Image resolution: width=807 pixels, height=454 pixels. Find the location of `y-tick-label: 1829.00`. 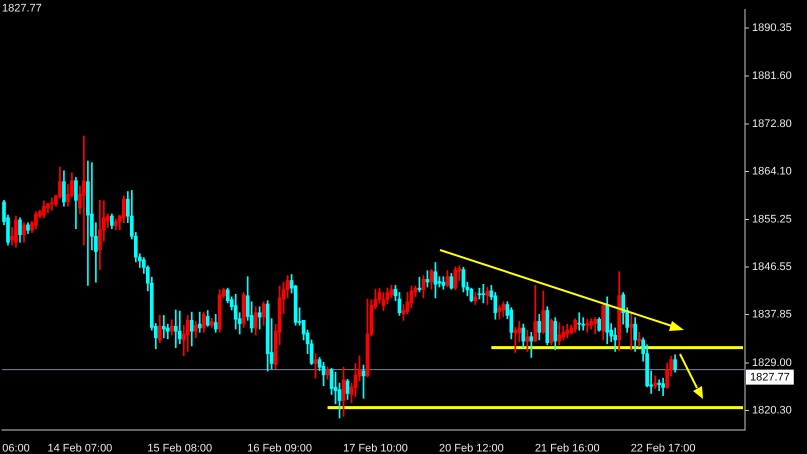

y-tick-label: 1829.00 is located at coordinates (772, 362).